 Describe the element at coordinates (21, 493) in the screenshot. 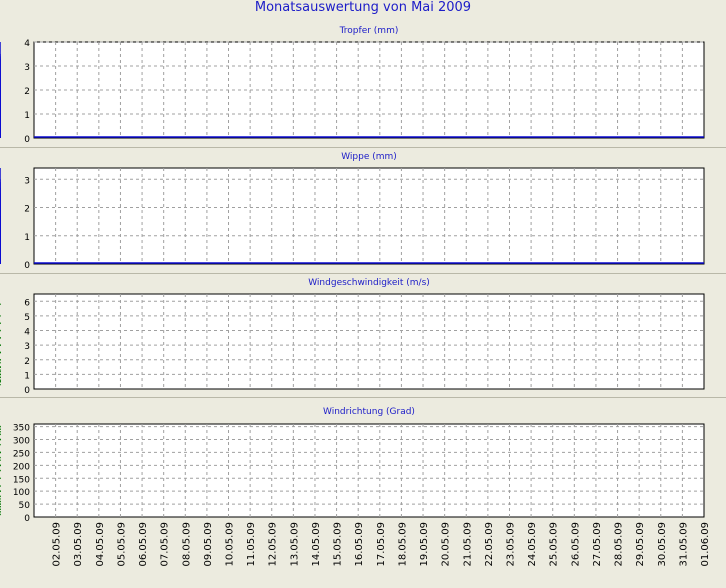

I see `y-tick-label: 100` at that location.